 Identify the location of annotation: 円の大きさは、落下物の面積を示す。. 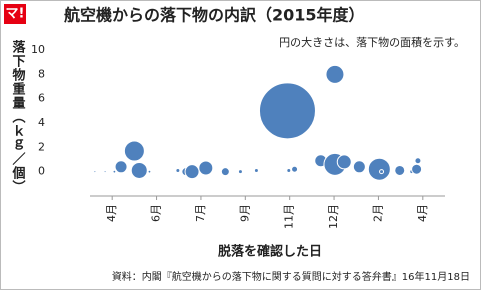
(372, 42).